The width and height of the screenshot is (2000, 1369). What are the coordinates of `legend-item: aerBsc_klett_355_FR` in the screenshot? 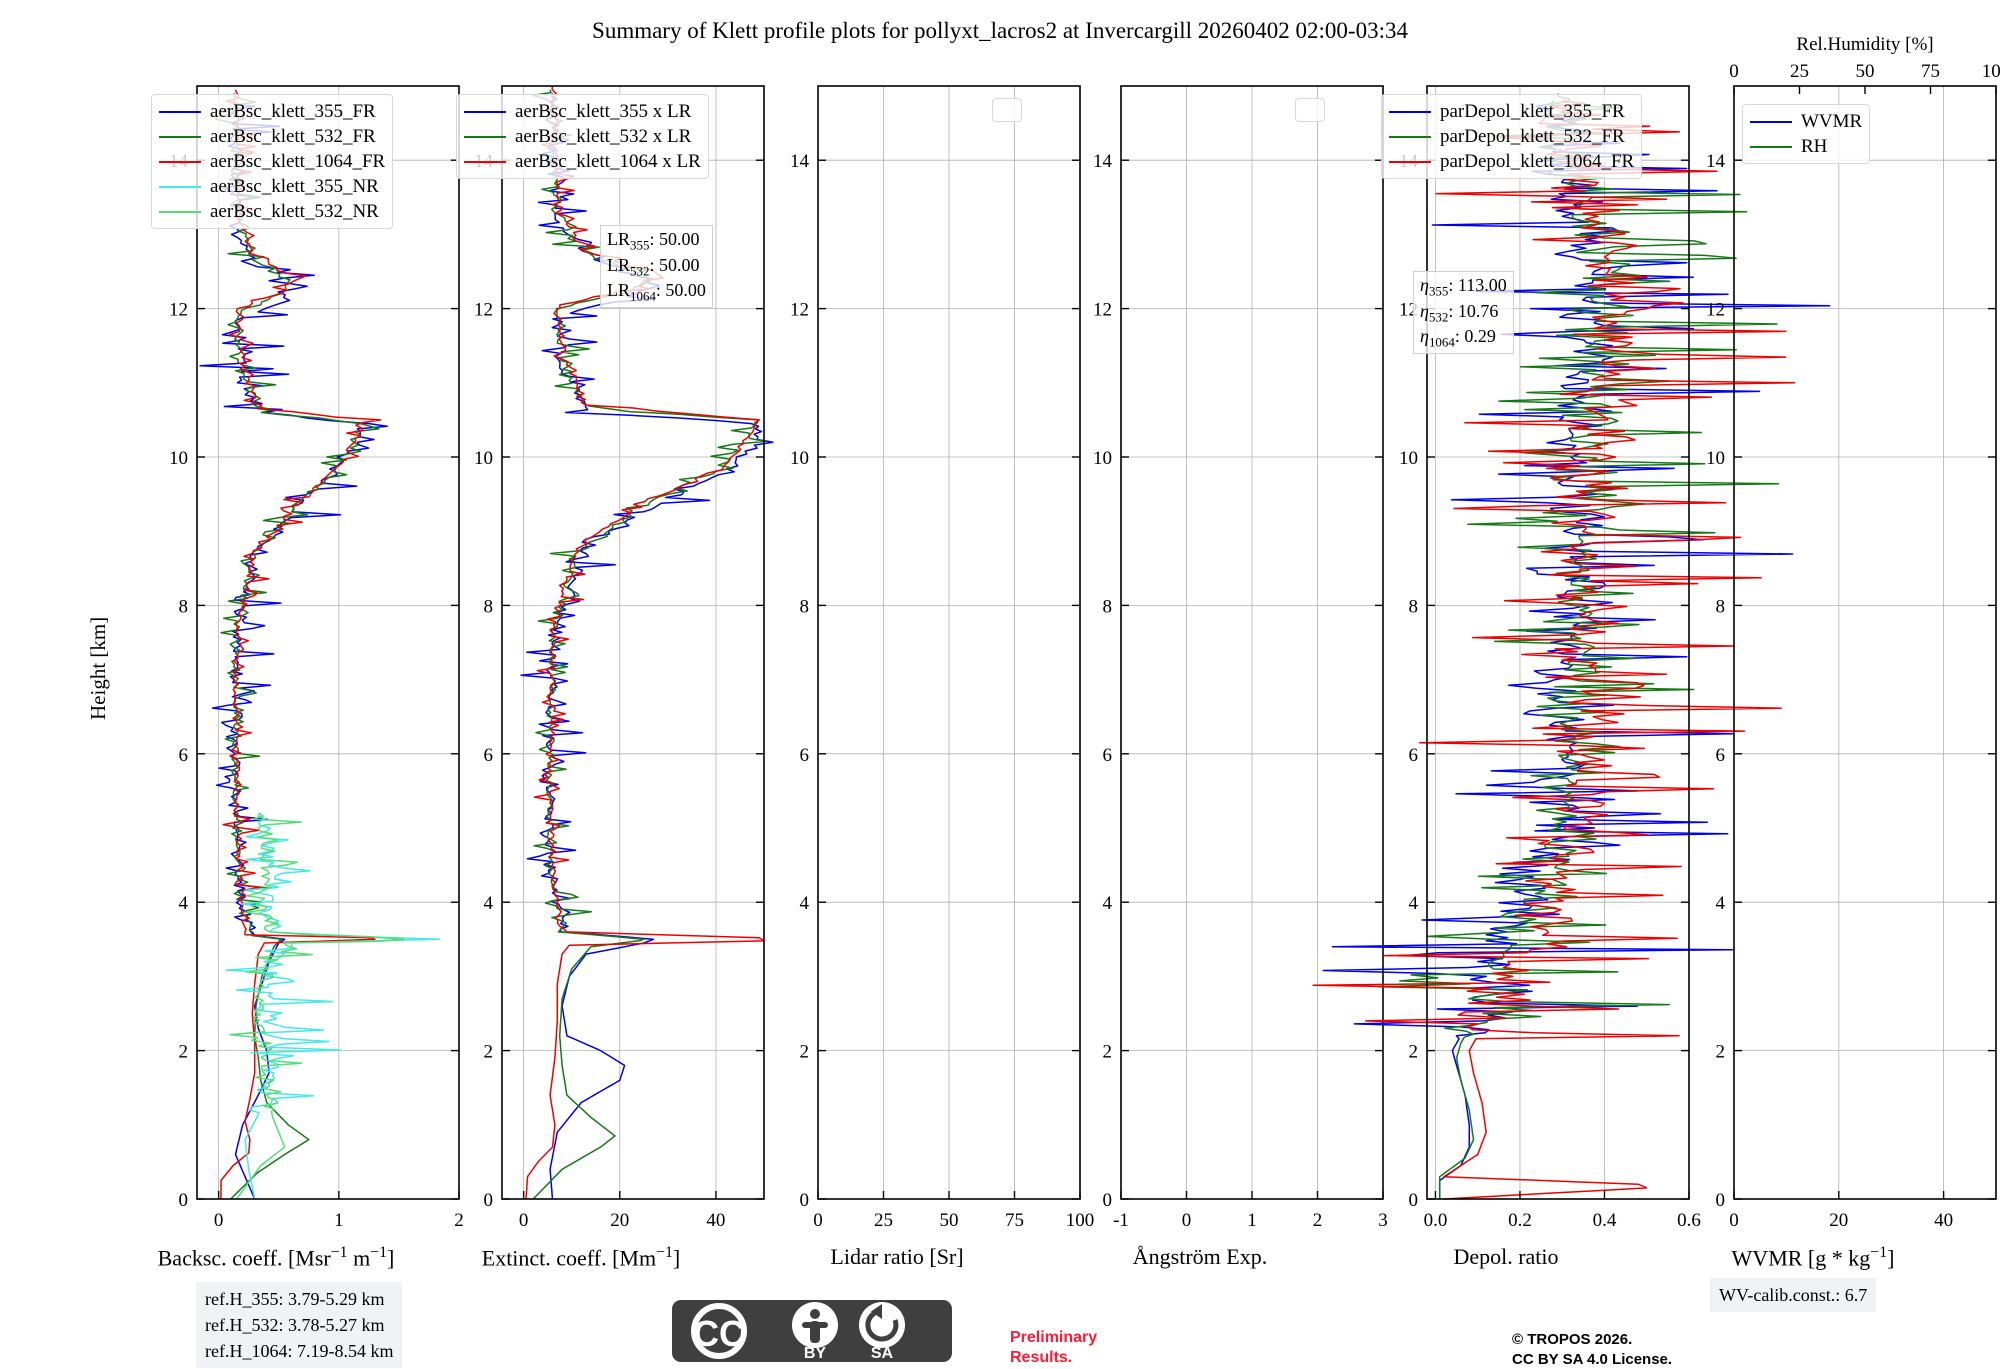 It's located at (272, 111).